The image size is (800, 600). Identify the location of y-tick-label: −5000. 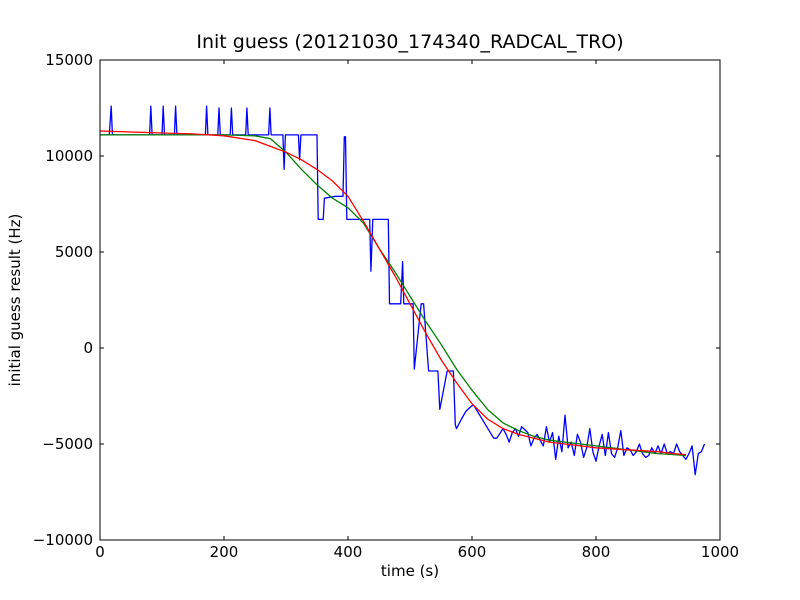
(67, 444).